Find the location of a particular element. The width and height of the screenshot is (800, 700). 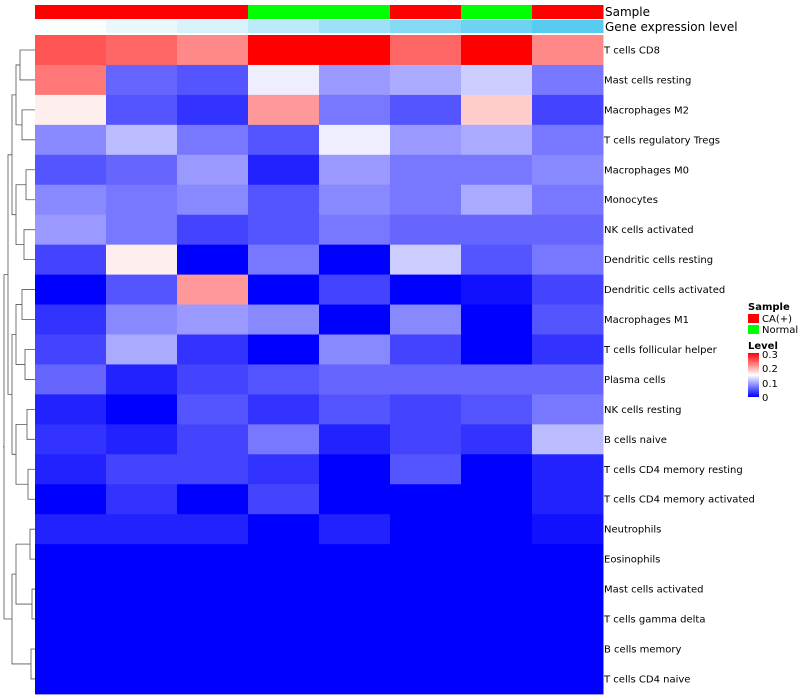

heatmap-cell-r13-c6 is located at coordinates (497, 439).